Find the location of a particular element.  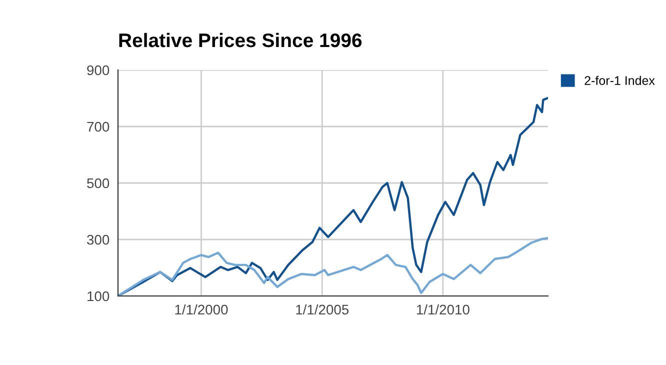

y-tick-label: 700 is located at coordinates (98, 127).